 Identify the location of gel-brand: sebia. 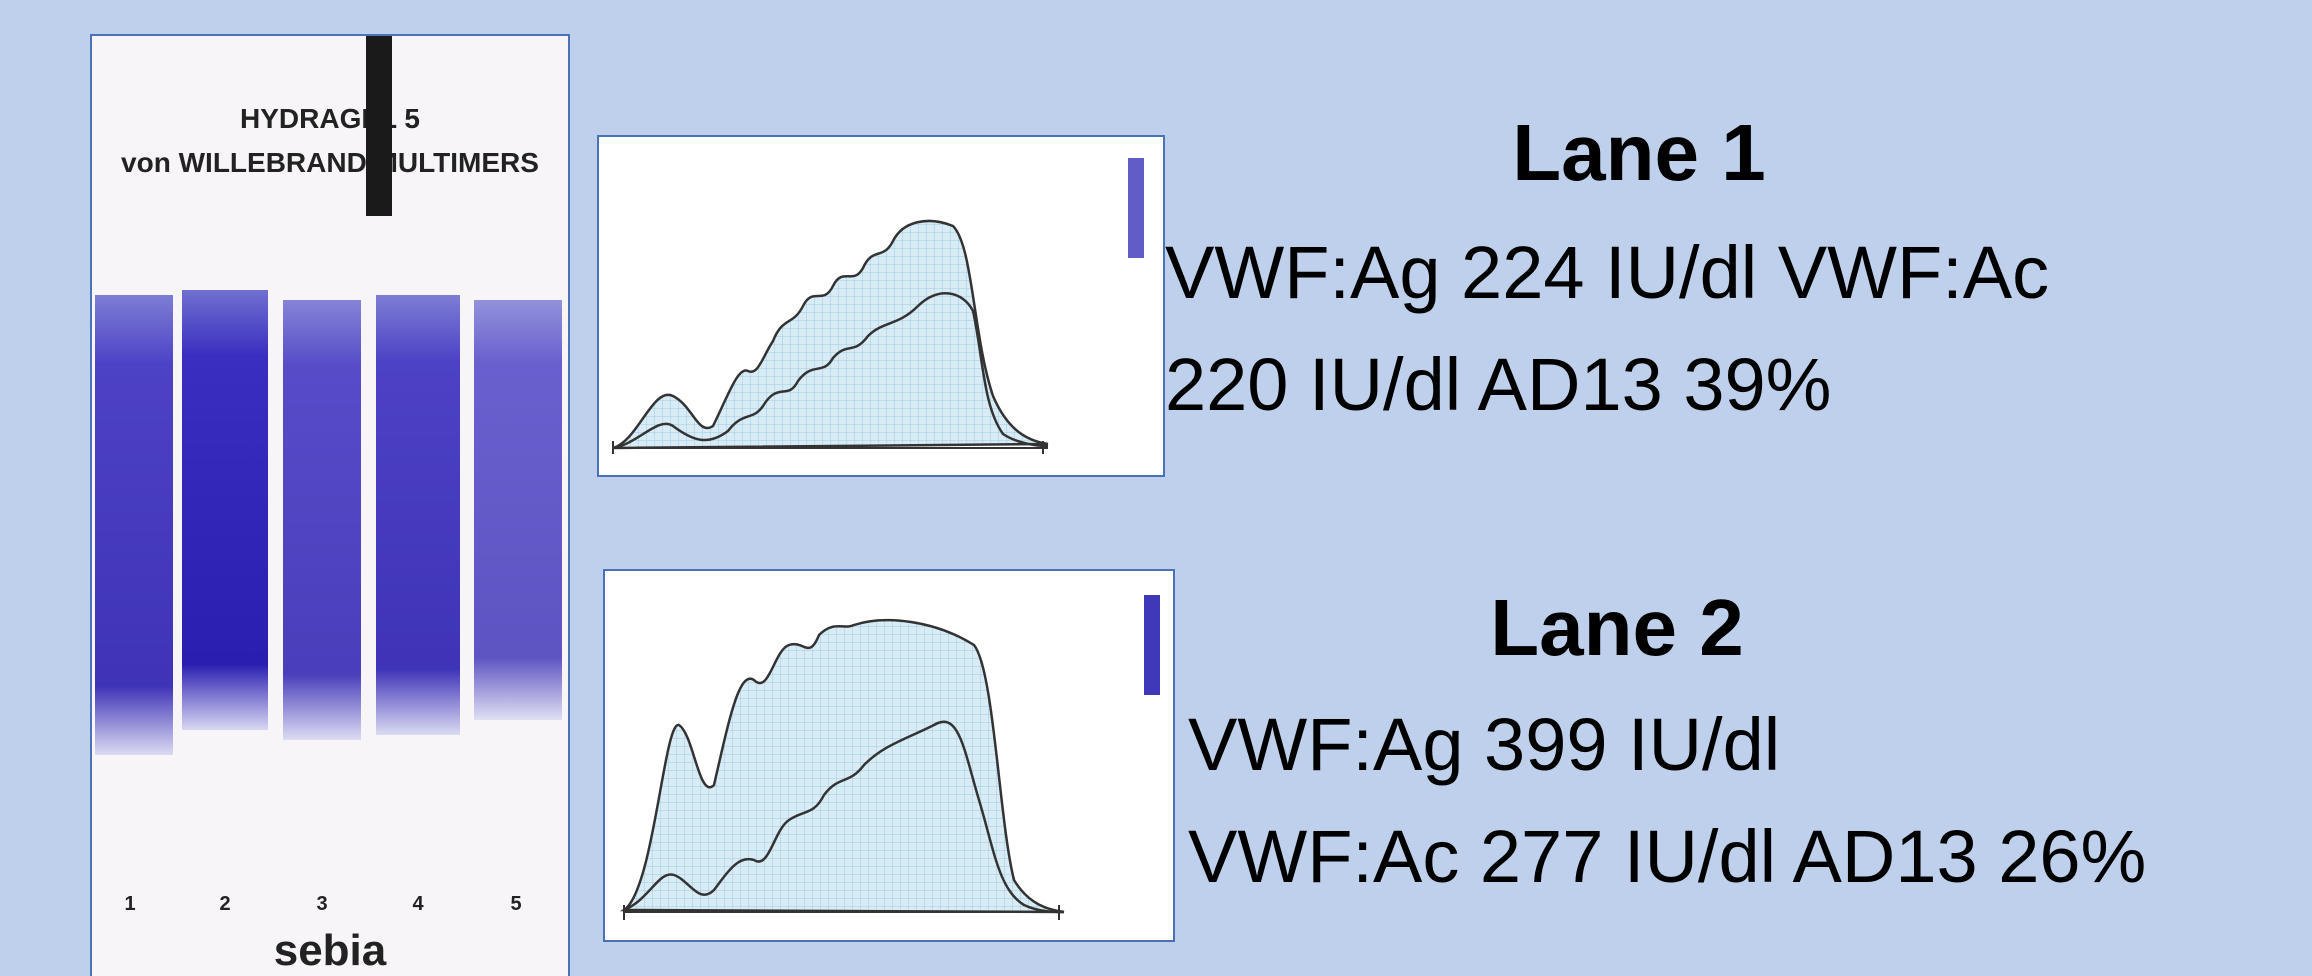
(330, 950).